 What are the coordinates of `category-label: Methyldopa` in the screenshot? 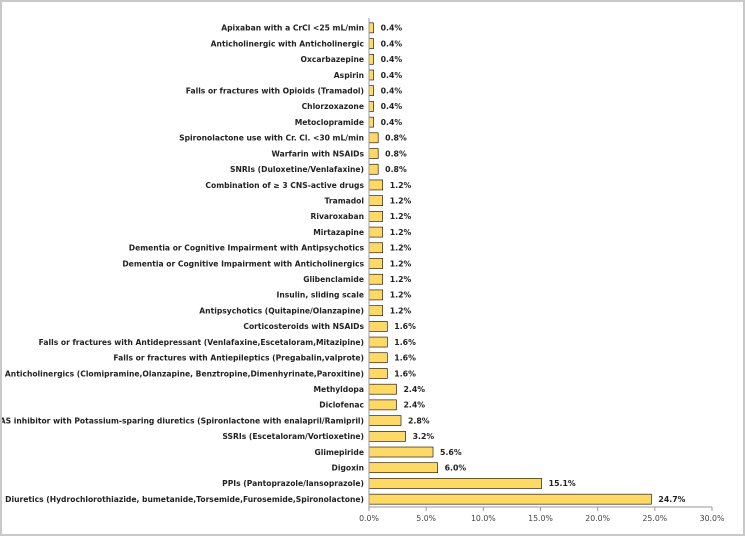 It's located at (338, 389).